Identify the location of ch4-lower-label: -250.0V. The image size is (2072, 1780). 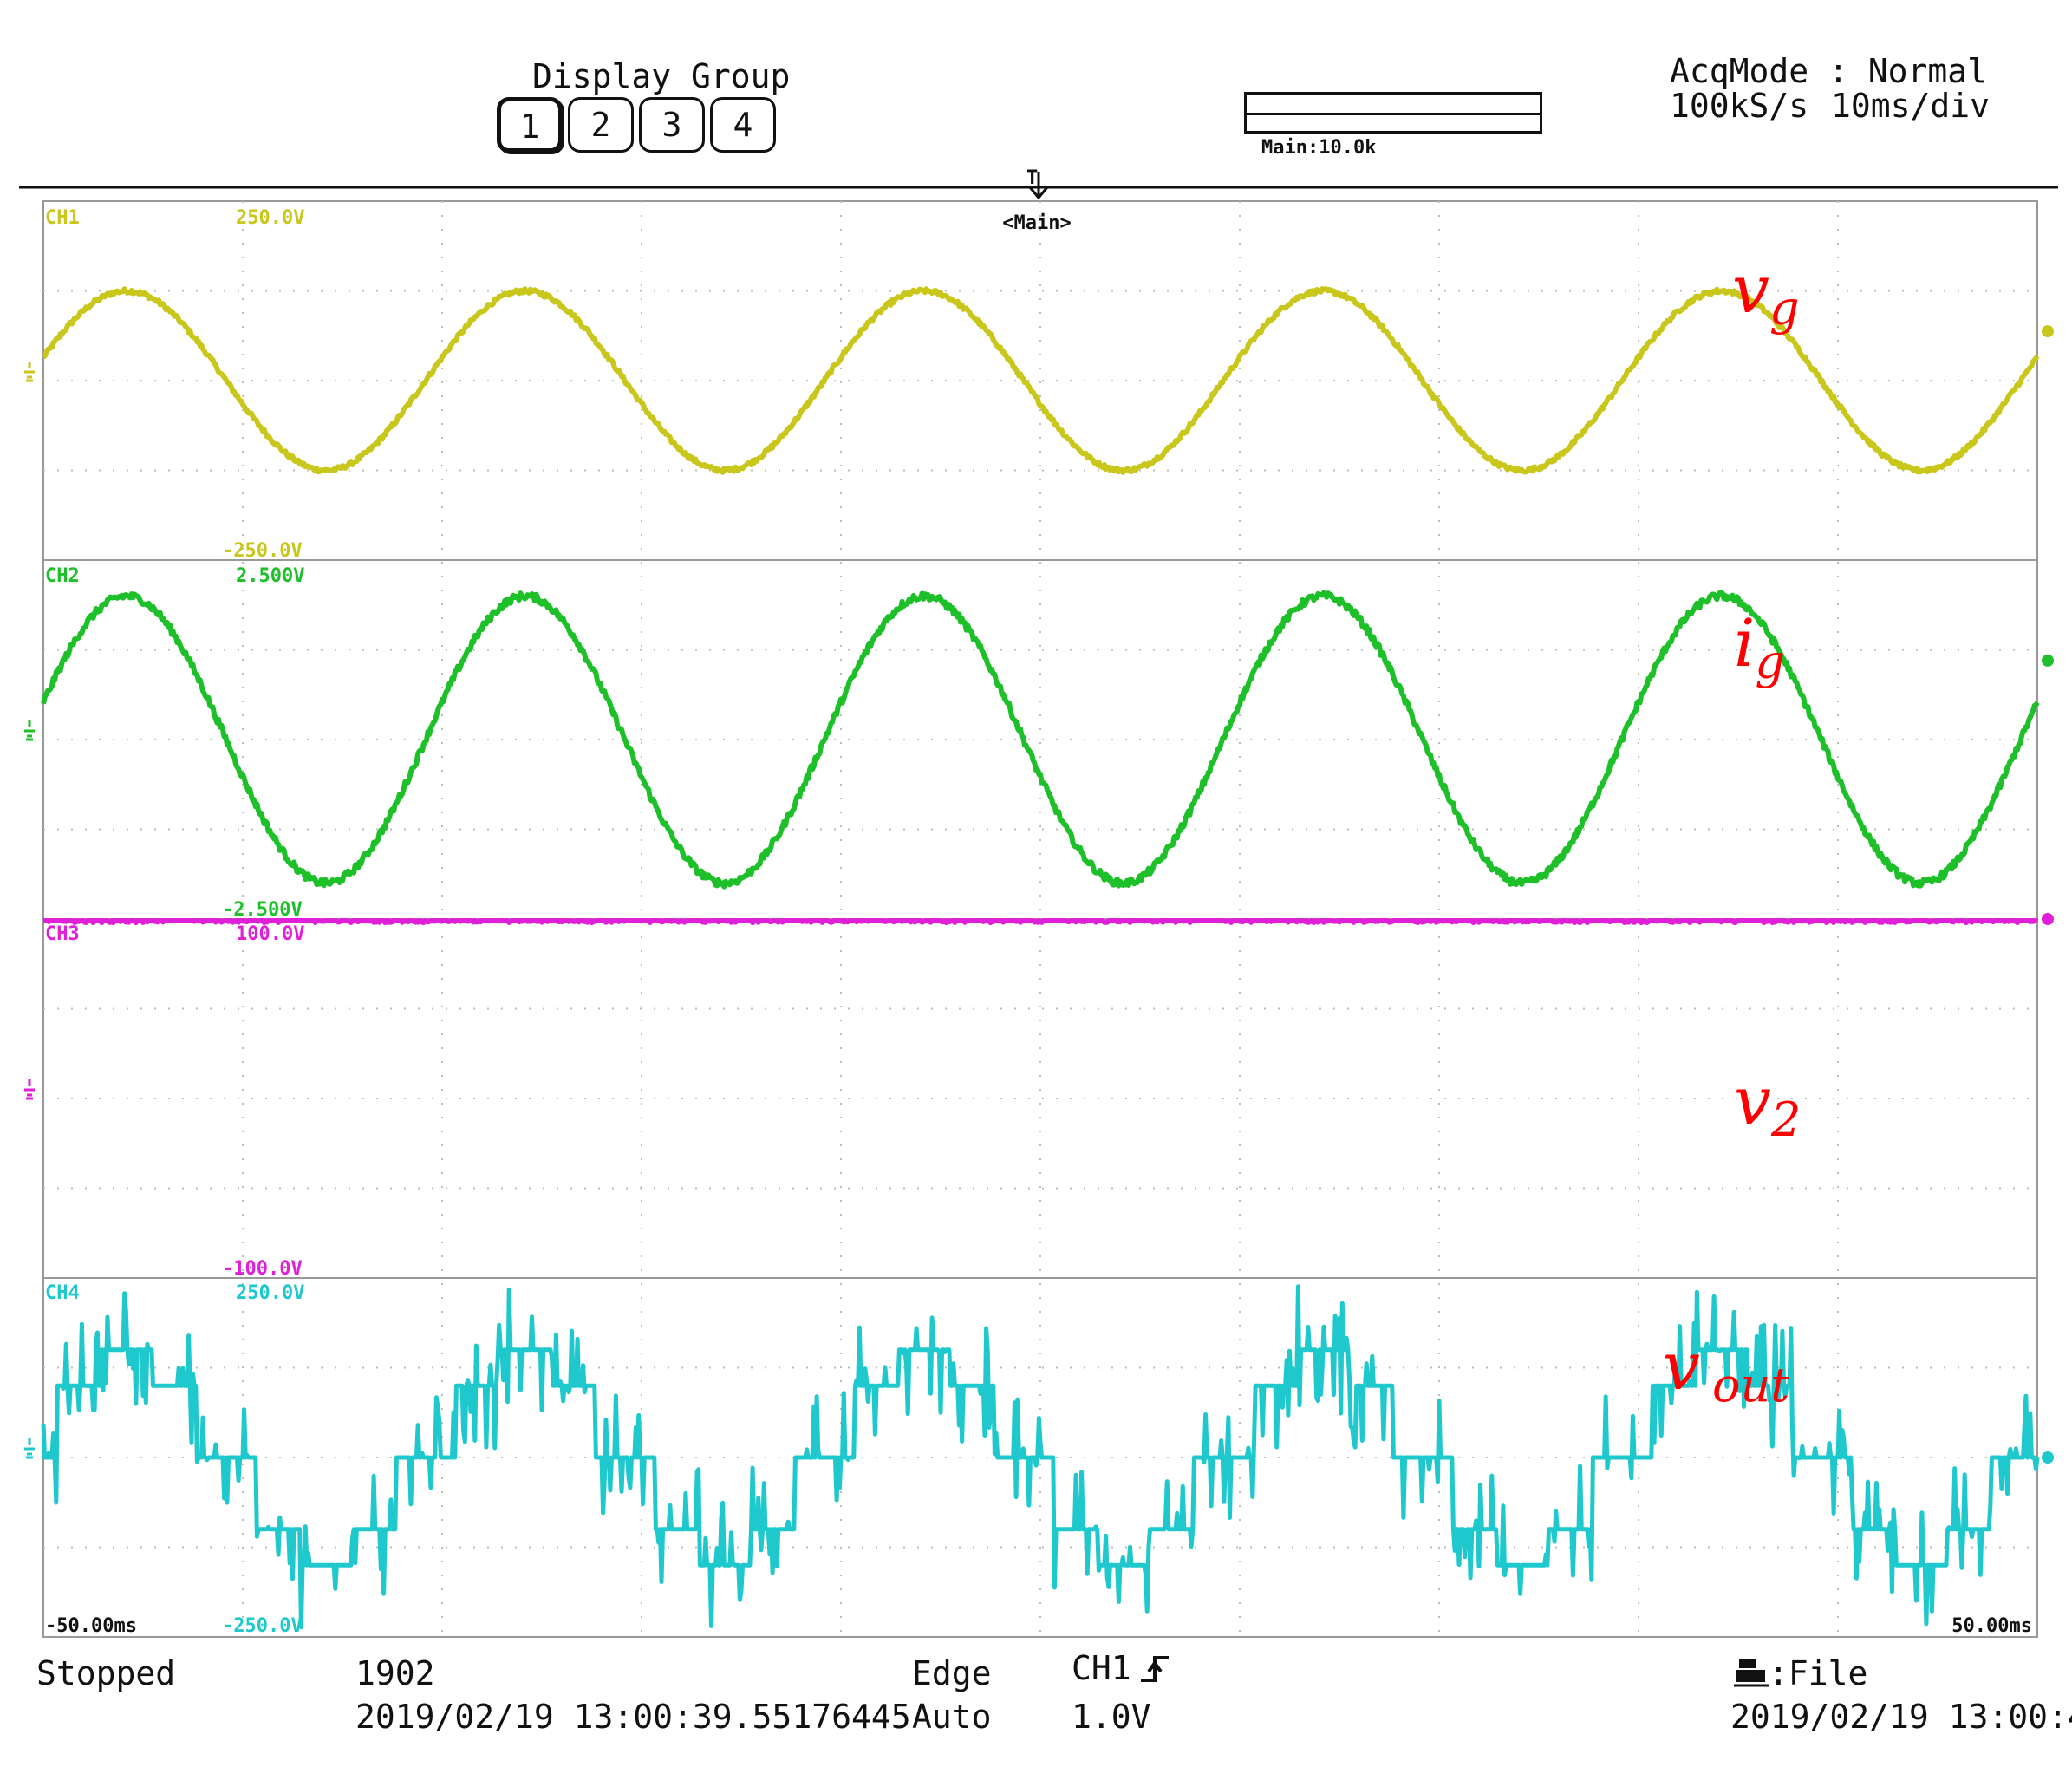
(262, 1626).